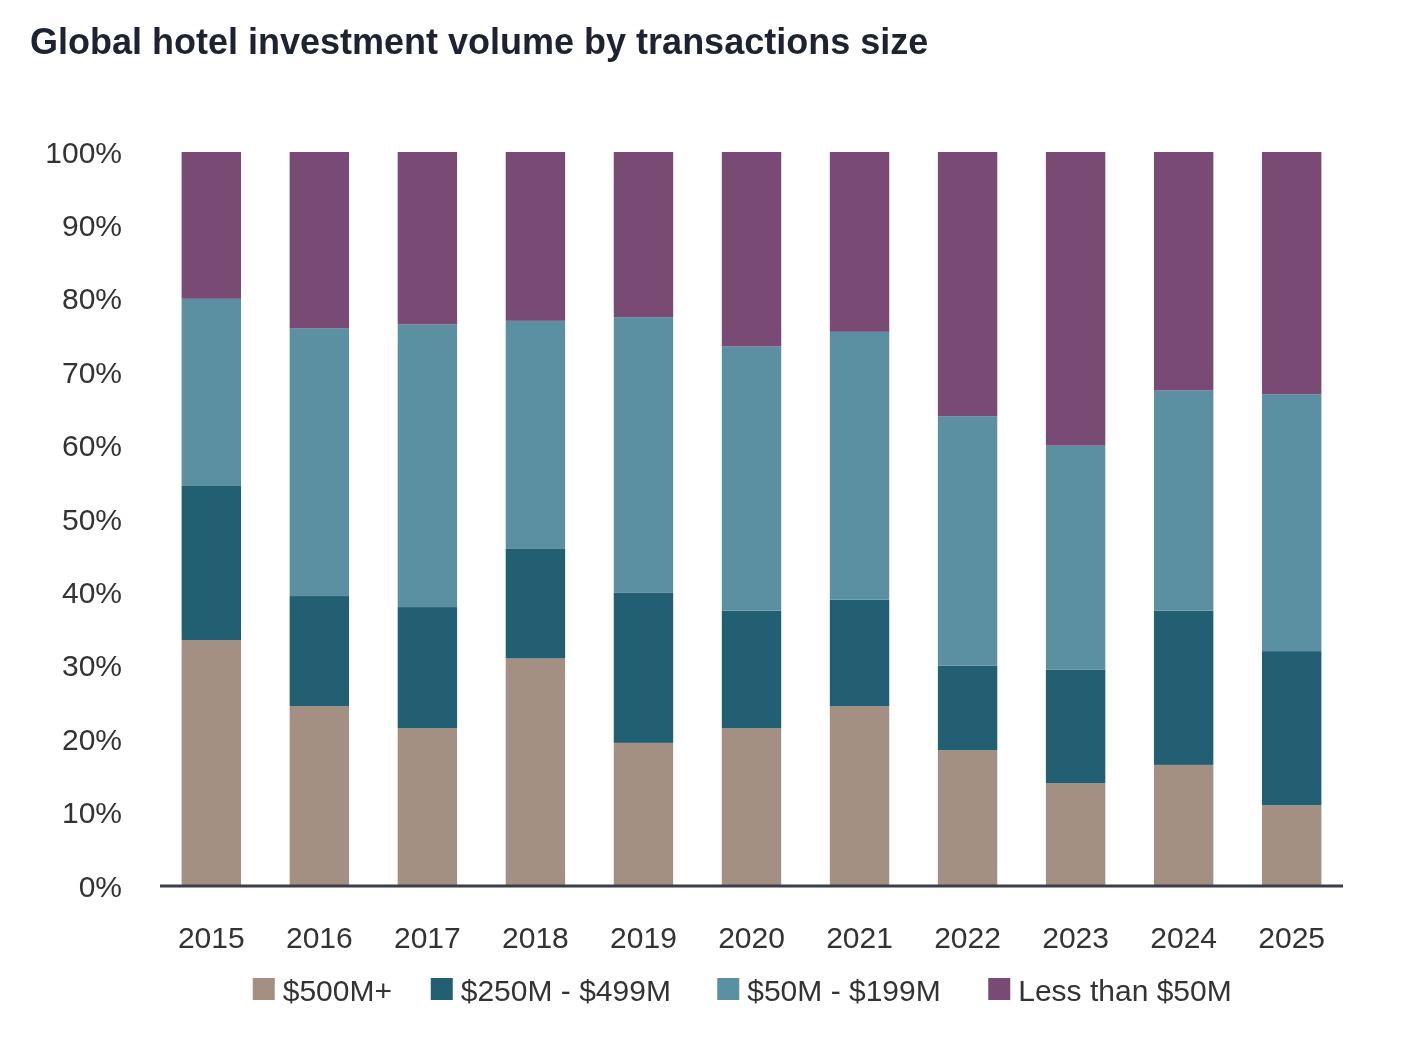 This screenshot has width=1405, height=1041. Describe the element at coordinates (1075, 937) in the screenshot. I see `x-tick-label: 2023` at that location.